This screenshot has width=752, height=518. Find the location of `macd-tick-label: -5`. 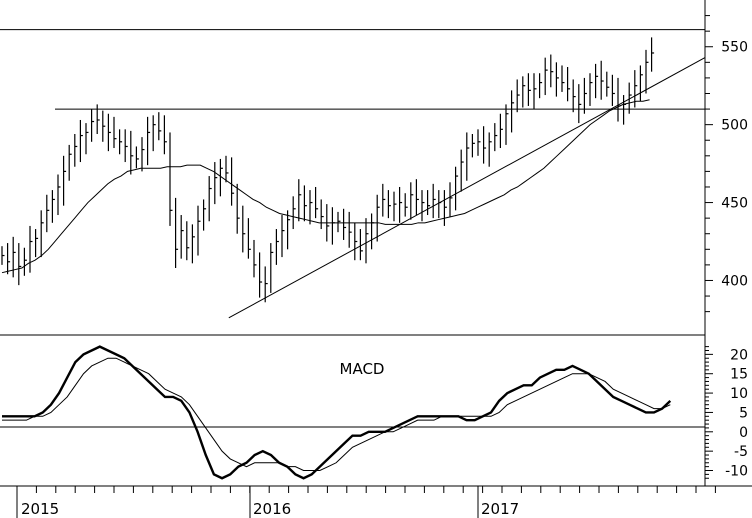

macd-tick-label: -5 is located at coordinates (741, 452).